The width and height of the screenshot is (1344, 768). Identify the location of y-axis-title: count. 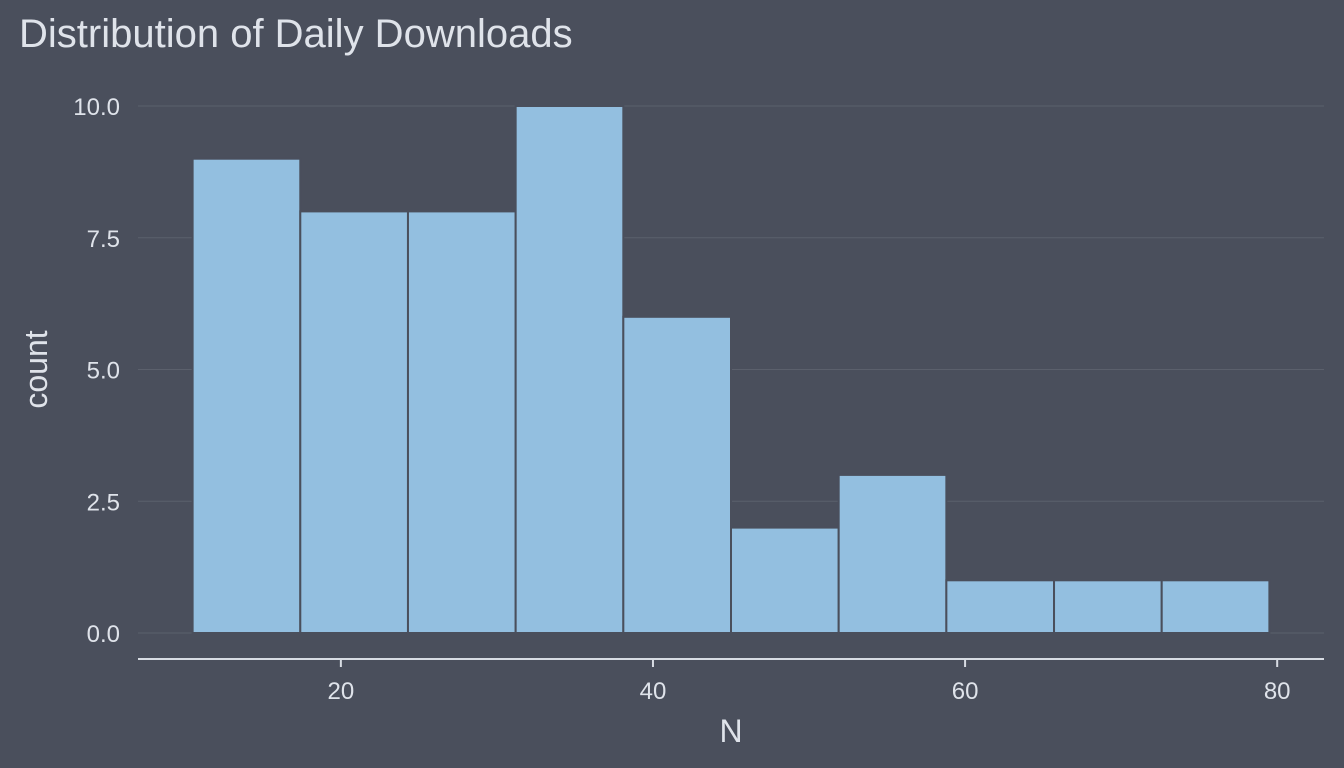
(36, 369).